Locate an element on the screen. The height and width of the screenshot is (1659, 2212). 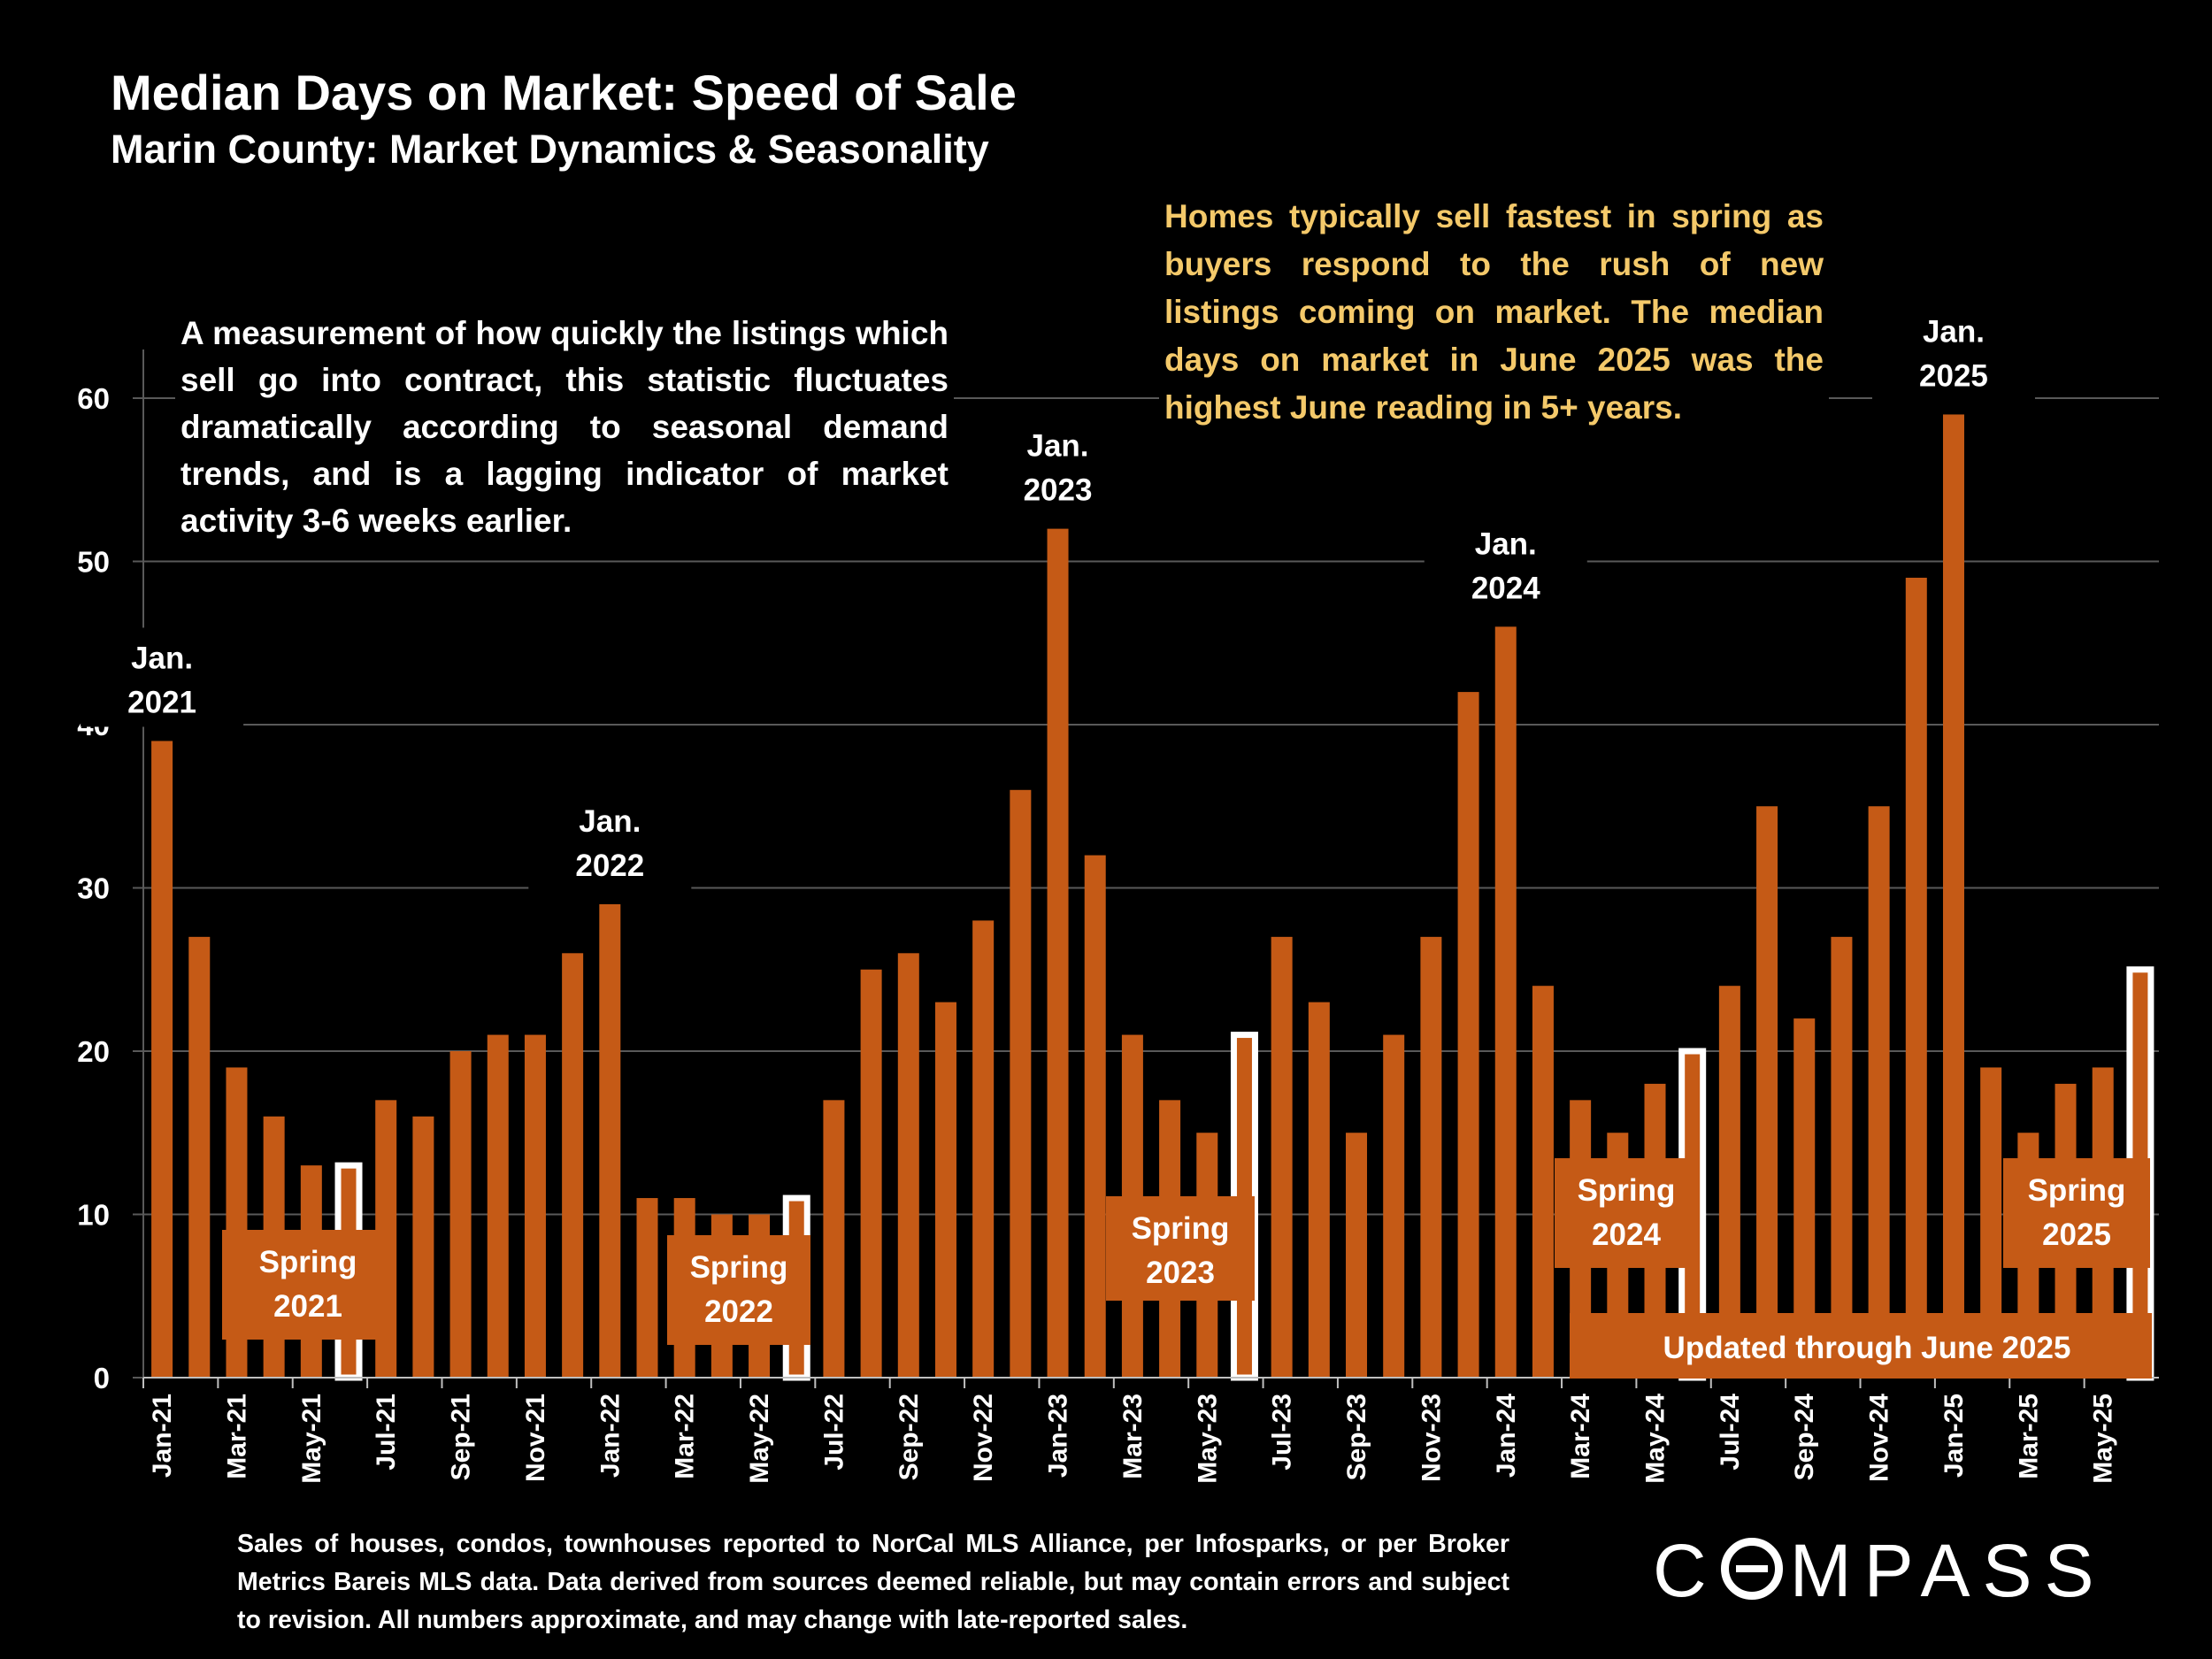
x-tick-label: Sep-24 is located at coordinates (1805, 1438).